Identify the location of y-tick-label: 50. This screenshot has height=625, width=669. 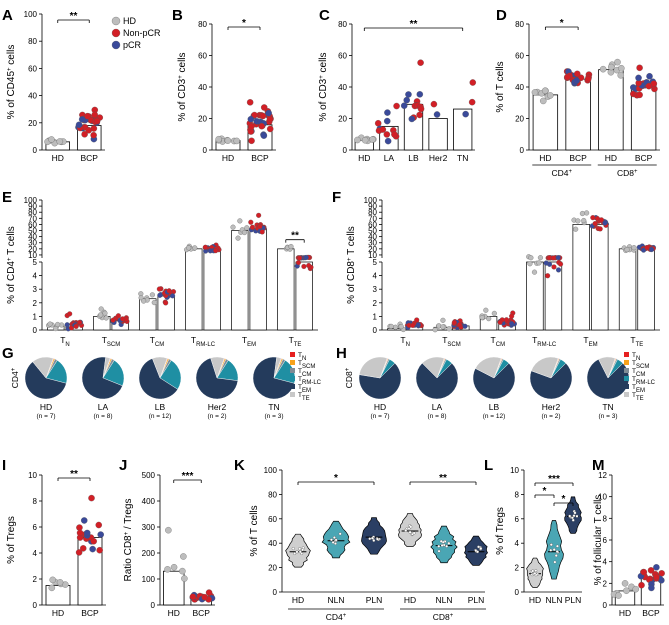
(372, 231).